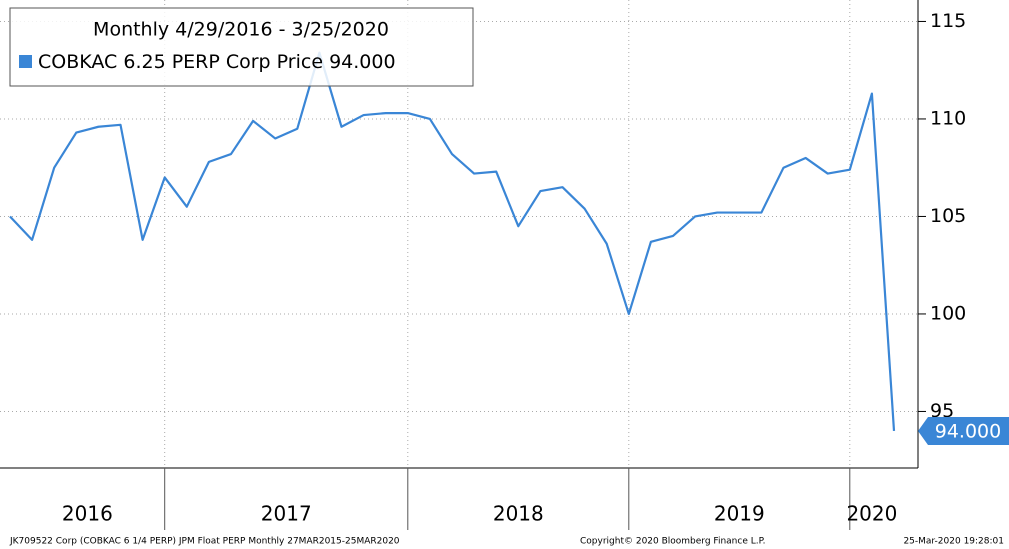  What do you see at coordinates (241, 30) in the screenshot?
I see `chart-title: Monthly 4/29/2016 - 3/25/2020` at bounding box center [241, 30].